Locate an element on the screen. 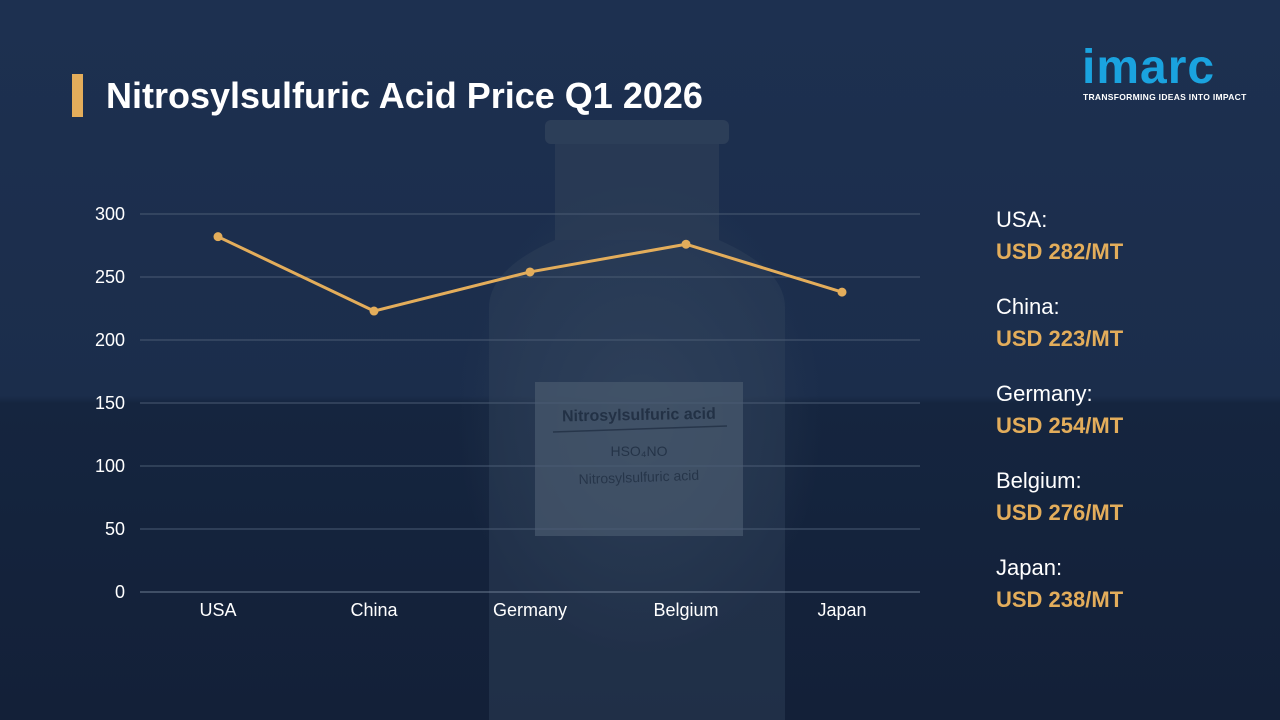 The height and width of the screenshot is (720, 1280). legend-item: China: USD 223/MT is located at coordinates (1126, 336).